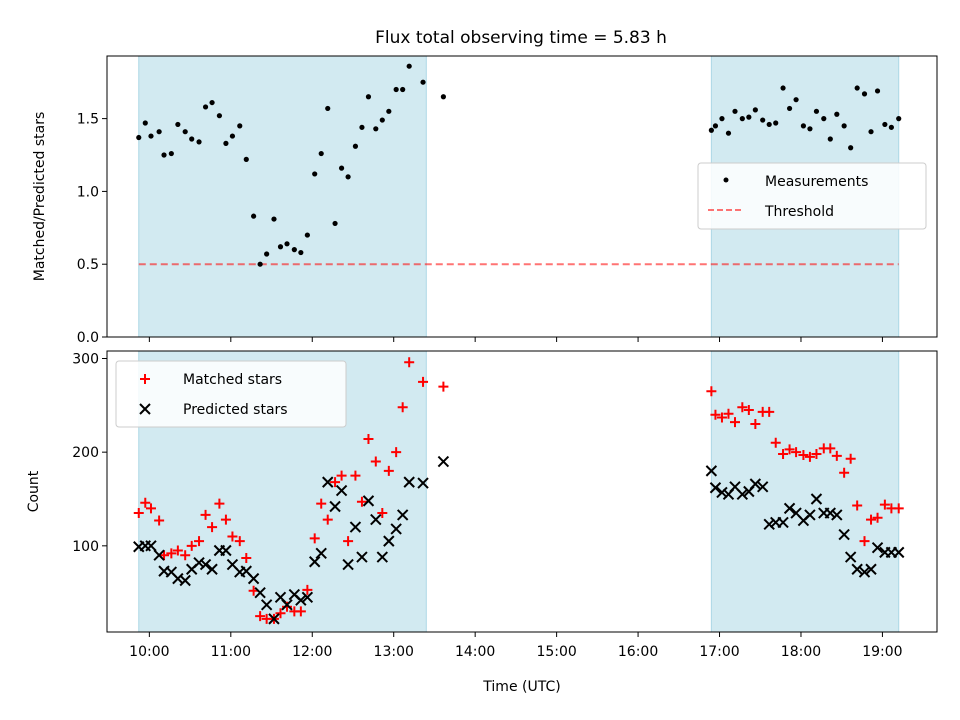 This screenshot has width=960, height=720. I want to click on counts-legend: Matched stars Predicted stars, so click(231, 394).